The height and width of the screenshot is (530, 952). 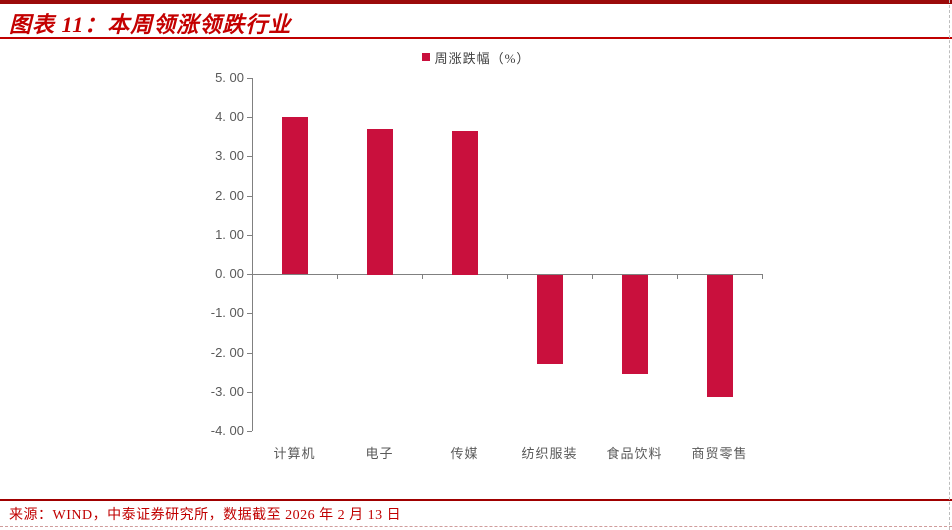 I want to click on chart-legend: 周涨跌幅（%）, so click(x=476, y=57).